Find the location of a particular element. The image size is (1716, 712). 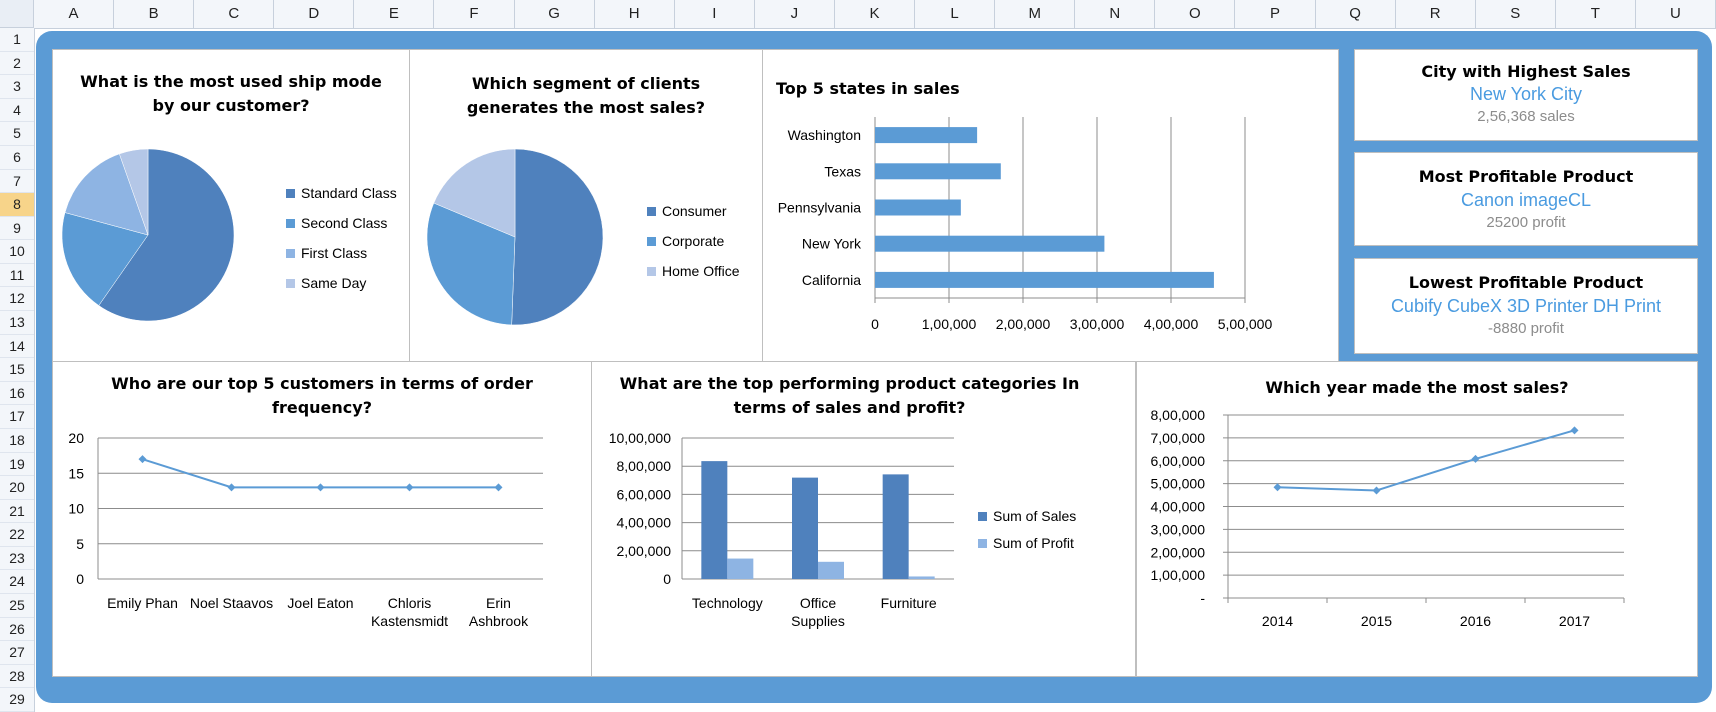

x-category-label: Chloris is located at coordinates (410, 603).